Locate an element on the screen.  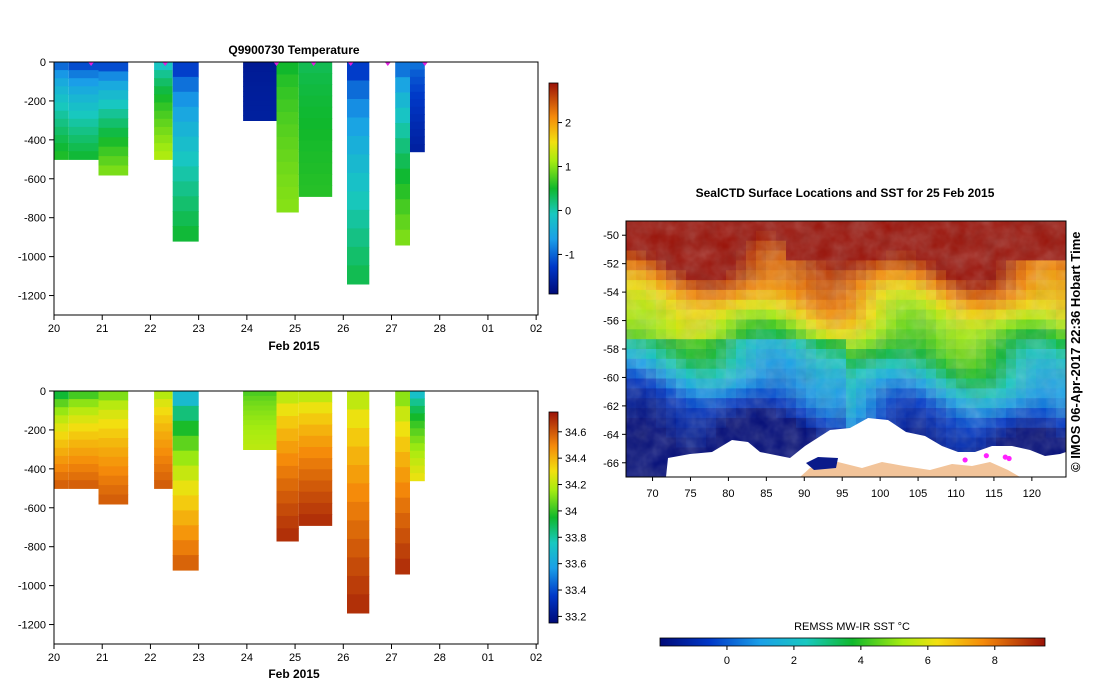
y-tick-label: -800 is located at coordinates (35, 548).